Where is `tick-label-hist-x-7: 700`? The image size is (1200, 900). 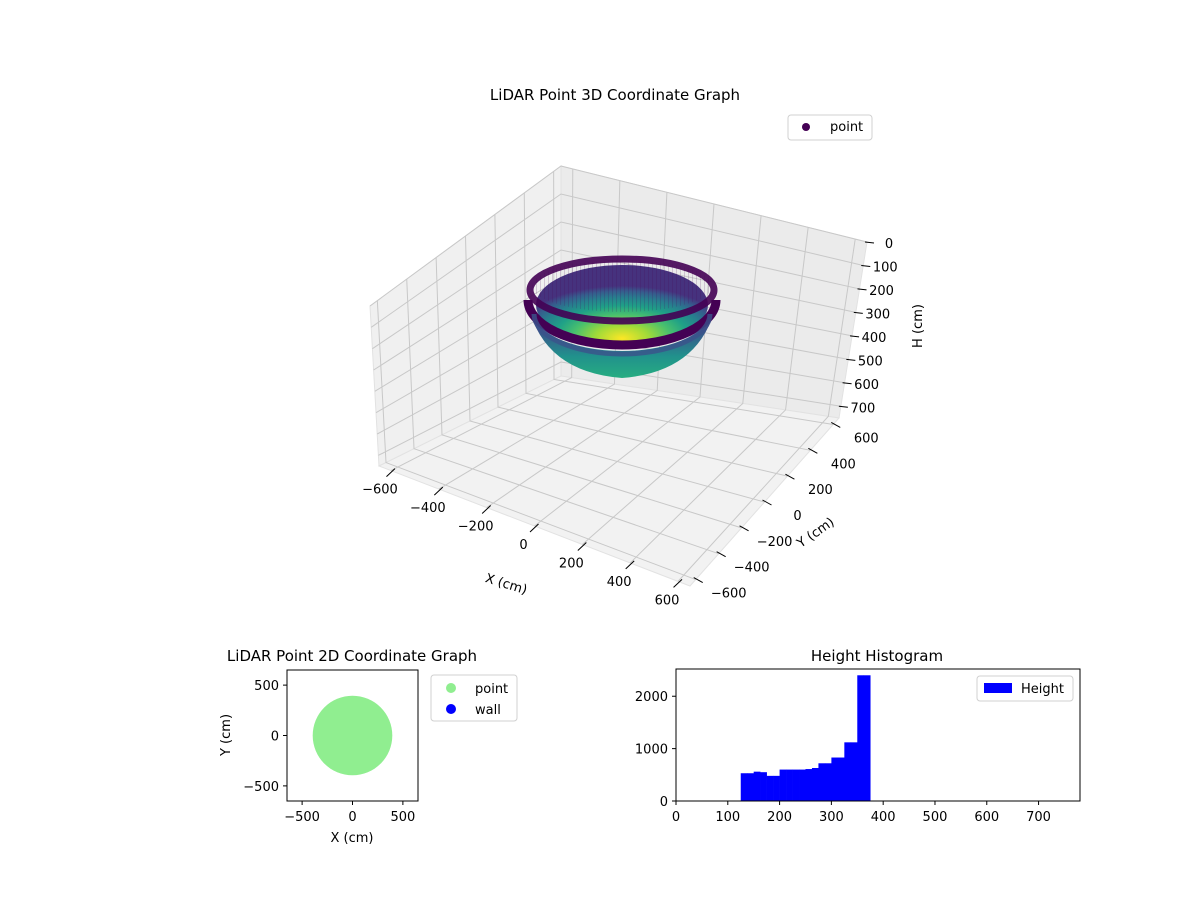
tick-label-hist-x-7: 700 is located at coordinates (1038, 817).